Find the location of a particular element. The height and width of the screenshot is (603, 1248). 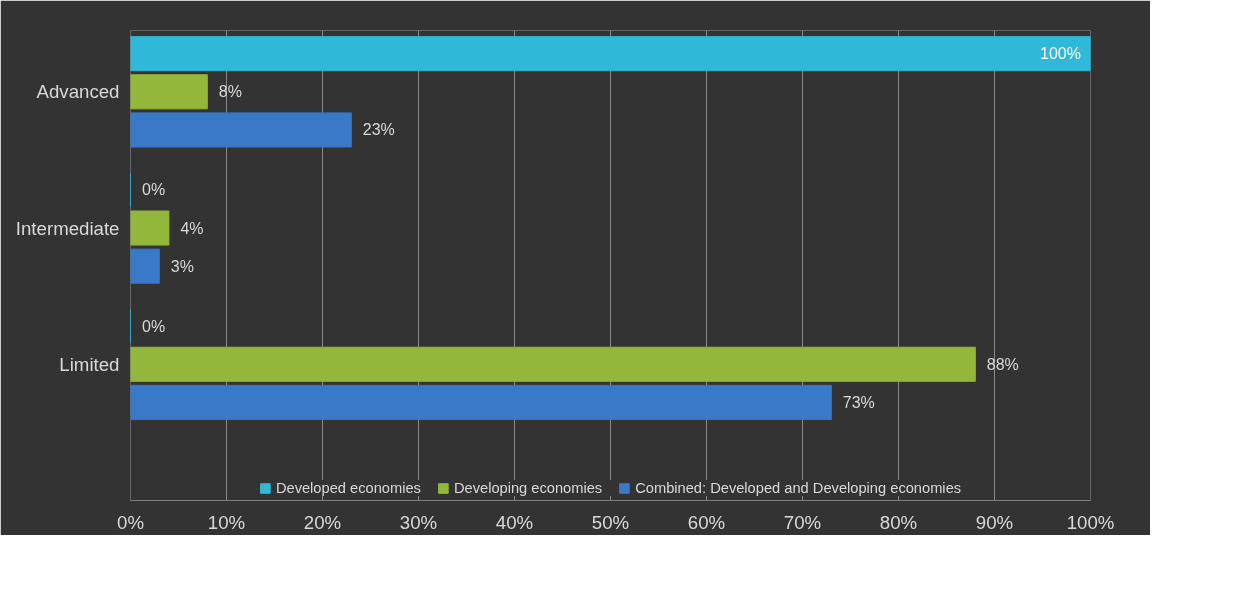

x-tick-label: 60% is located at coordinates (706, 522).